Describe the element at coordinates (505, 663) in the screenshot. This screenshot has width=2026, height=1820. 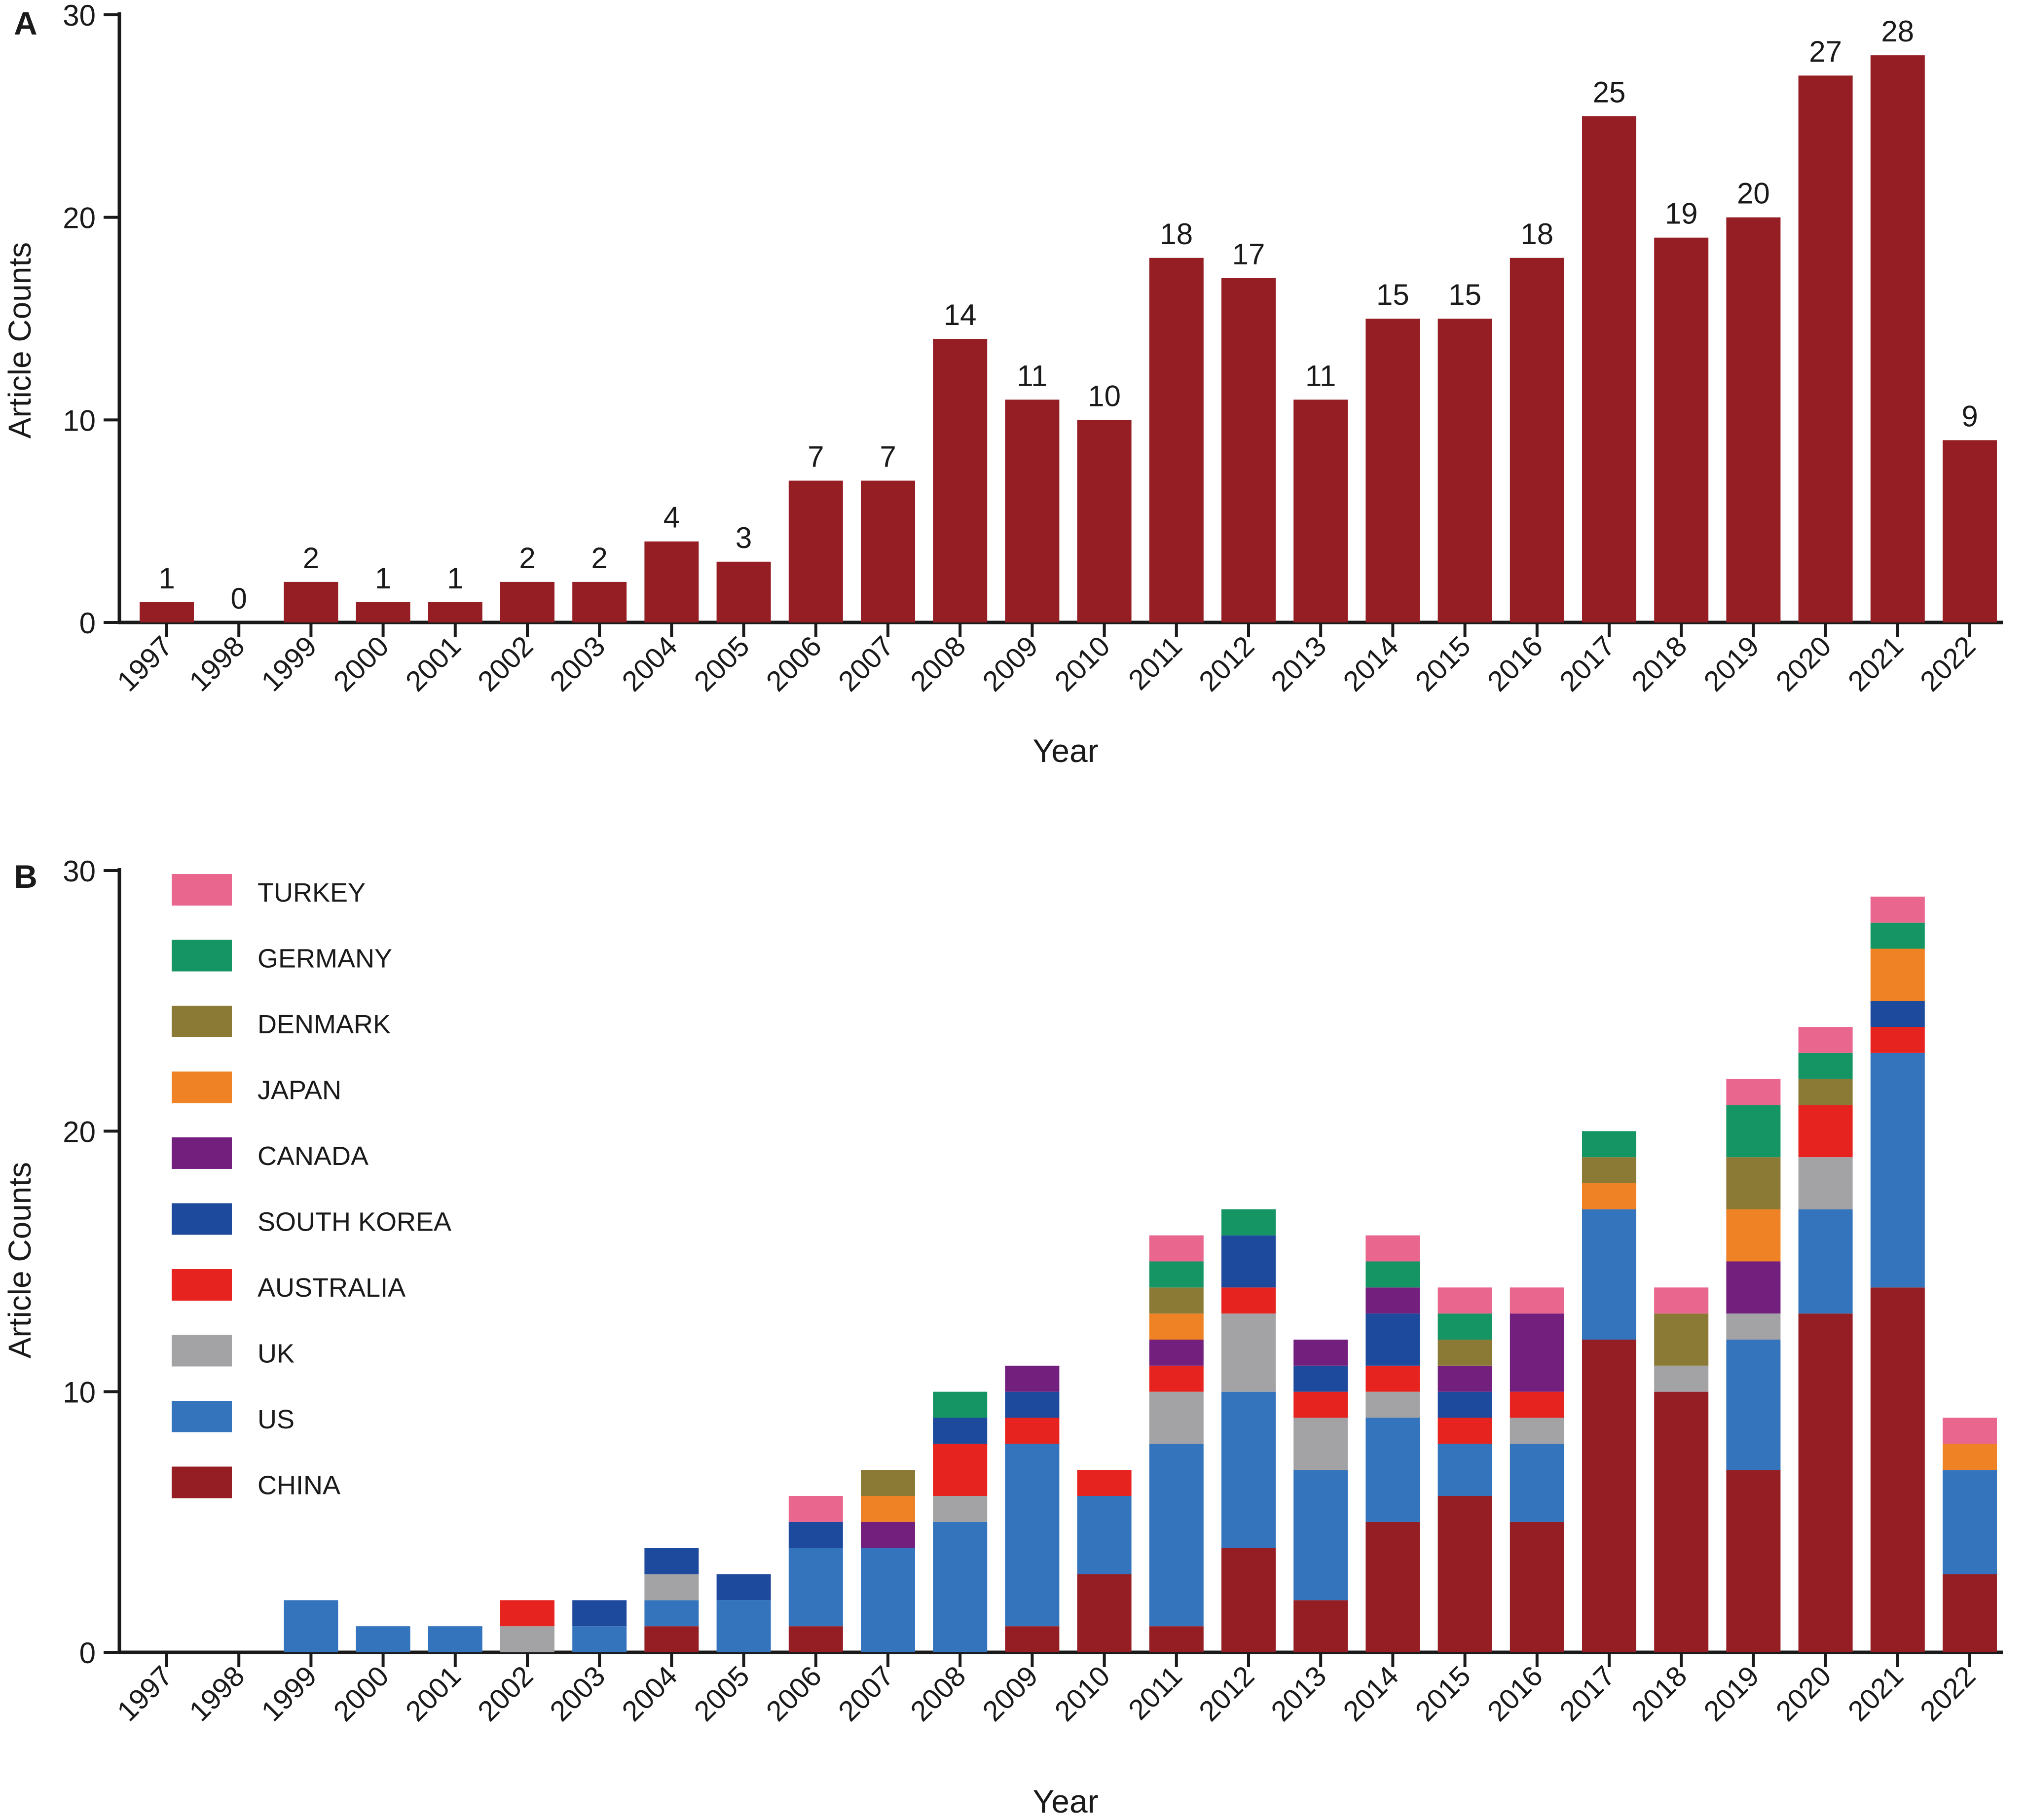
I see `panel-a-x-tick-label: 2002` at that location.